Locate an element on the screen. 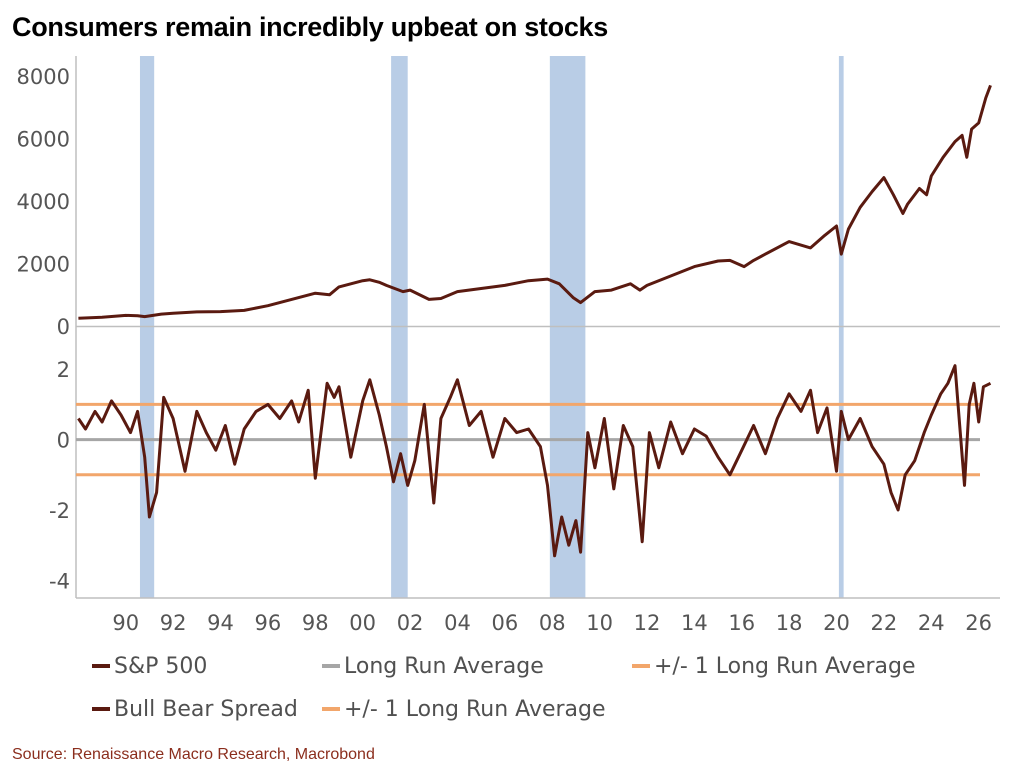  x-tick-label: 10 is located at coordinates (599, 623).